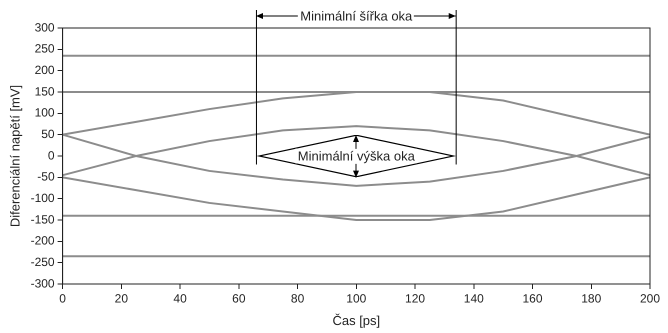 This screenshot has width=668, height=333. Describe the element at coordinates (44, 91) in the screenshot. I see `y-tick-label: 150` at that location.